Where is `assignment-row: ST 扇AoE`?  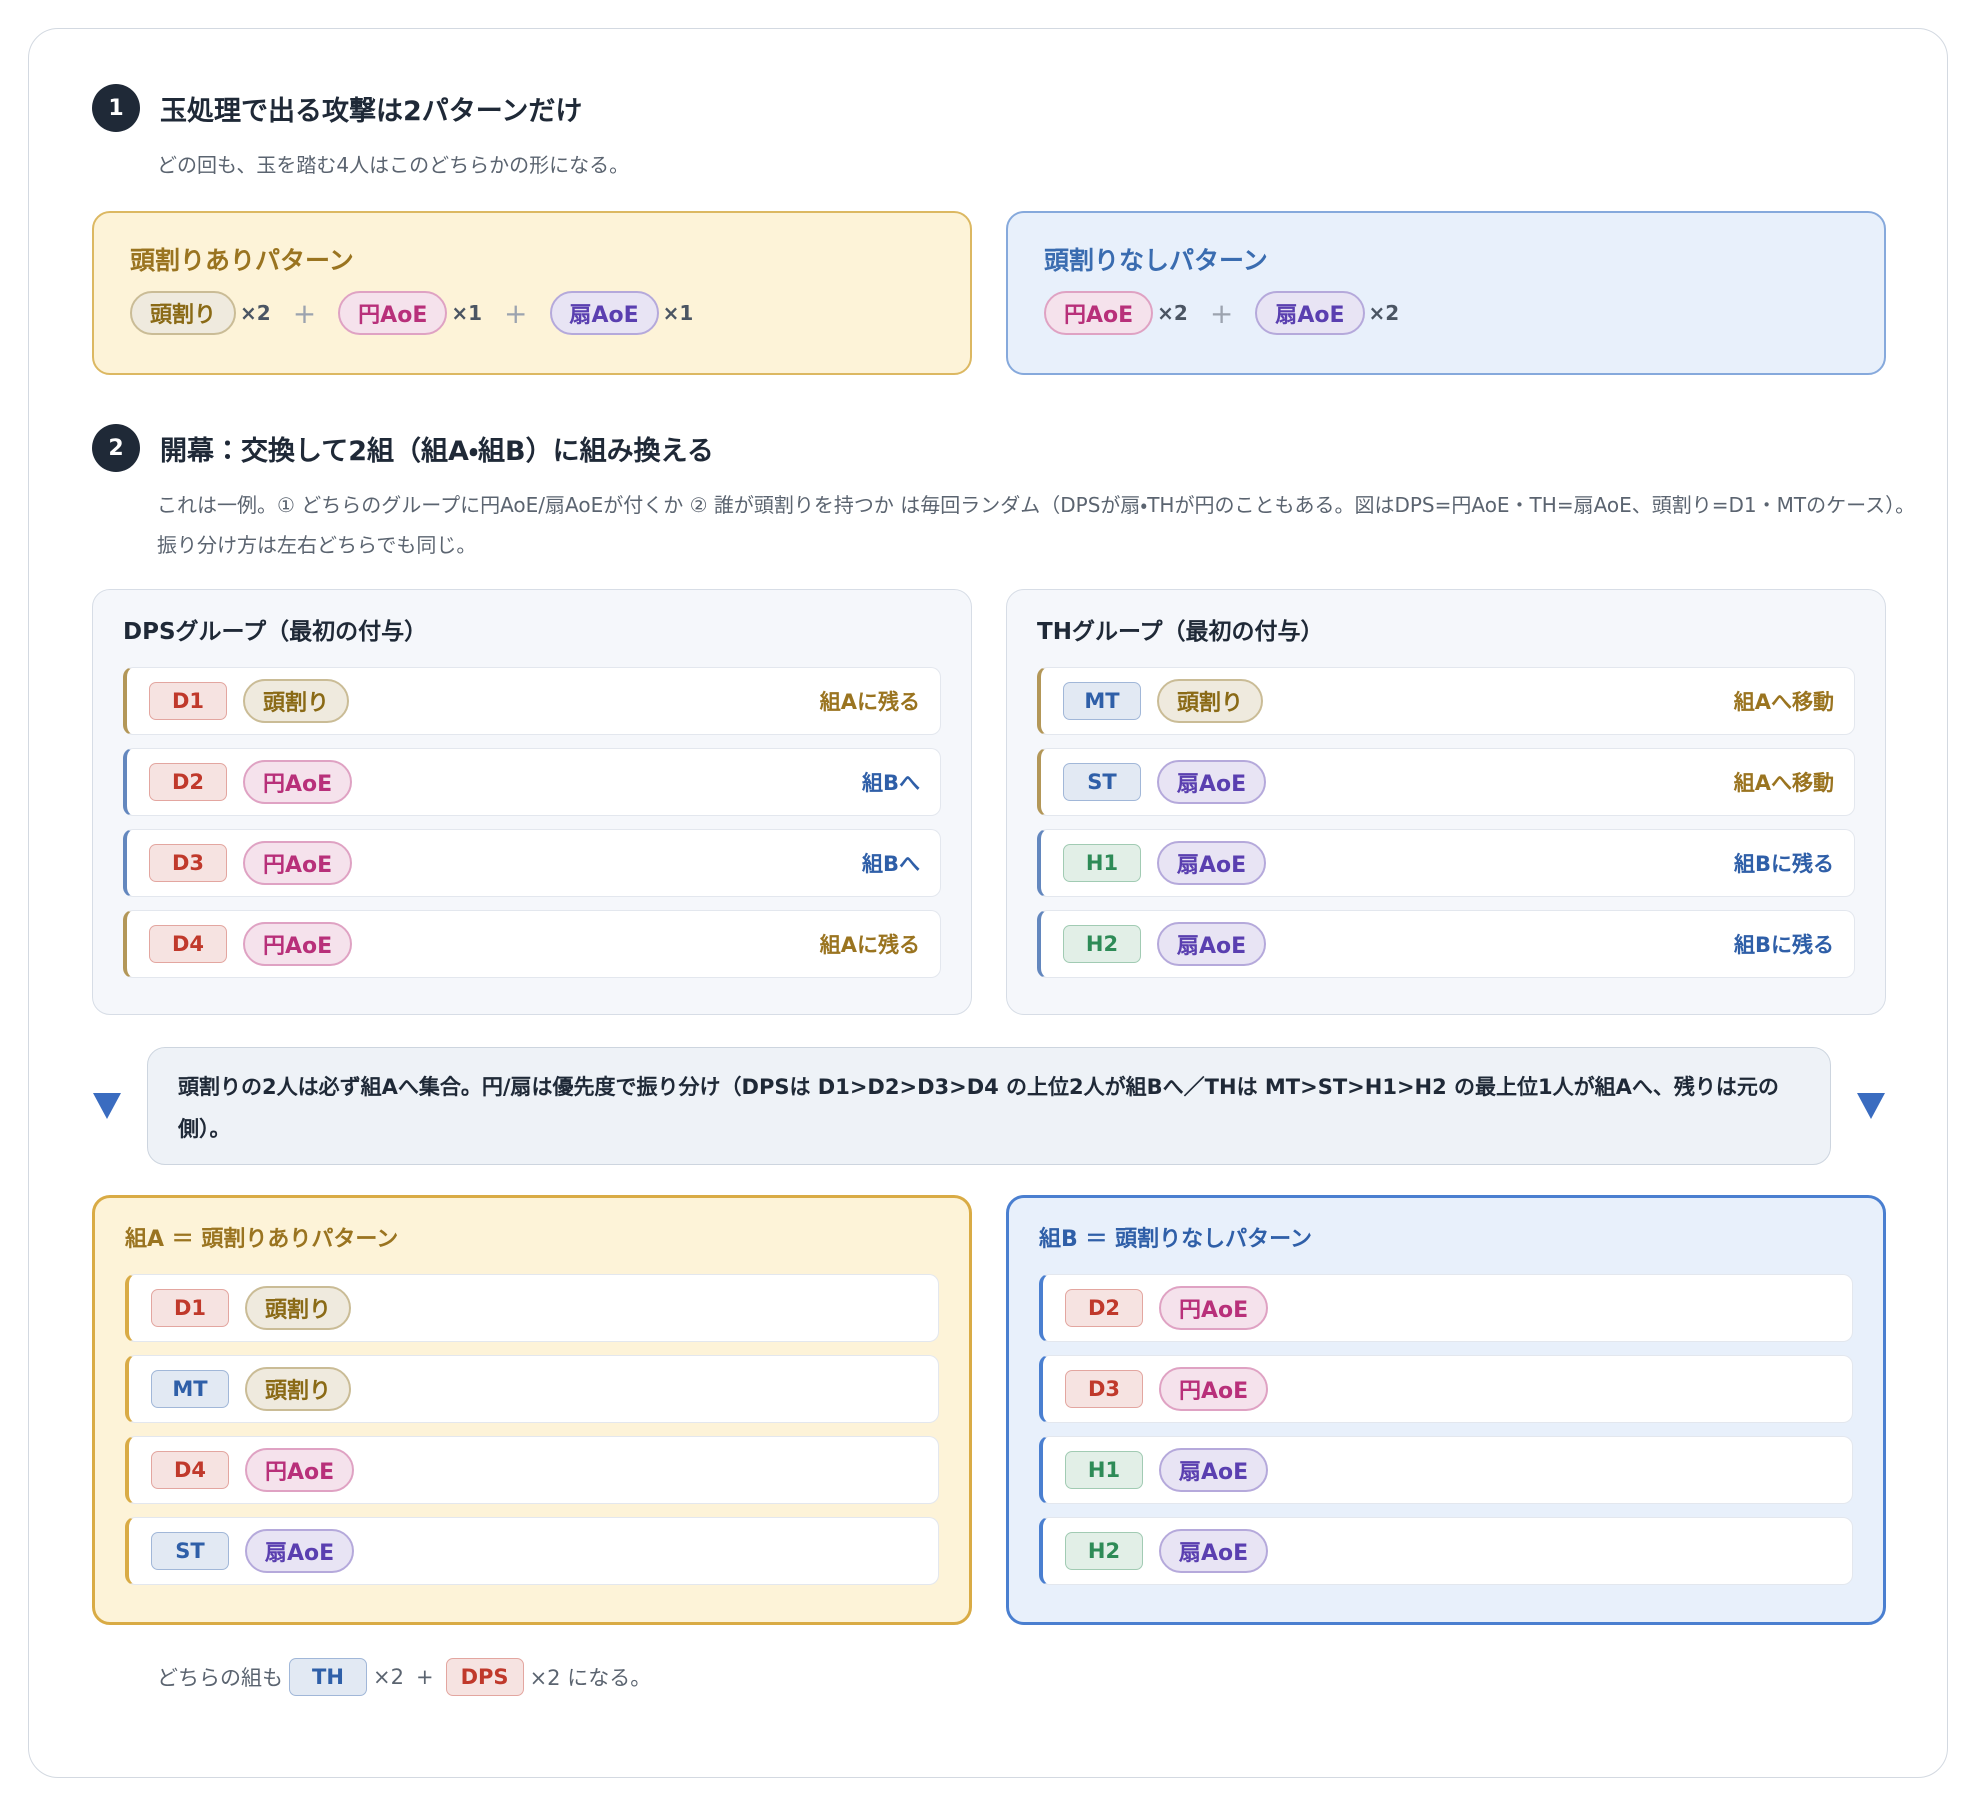 assignment-row: ST 扇AoE is located at coordinates (532, 1551).